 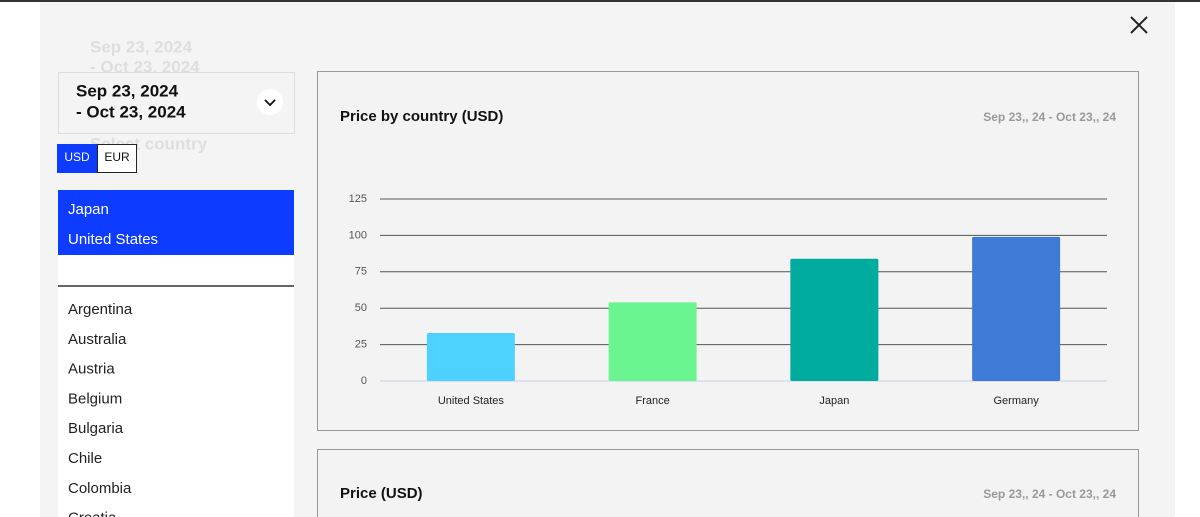 I want to click on currency-label: EUR, so click(x=117, y=157).